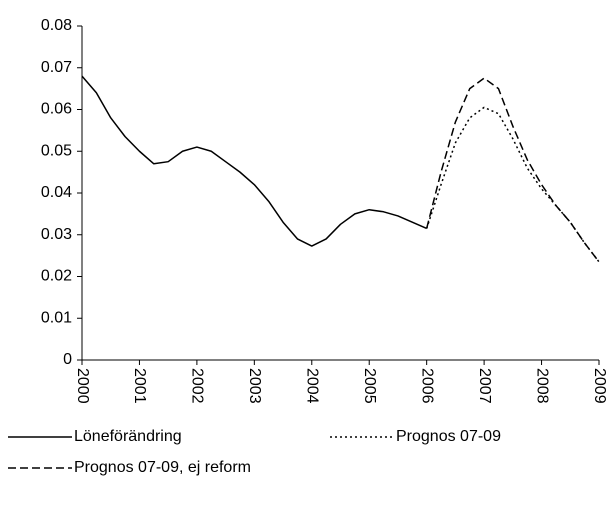  What do you see at coordinates (56, 276) in the screenshot?
I see `y-tick-label: 0.02` at bounding box center [56, 276].